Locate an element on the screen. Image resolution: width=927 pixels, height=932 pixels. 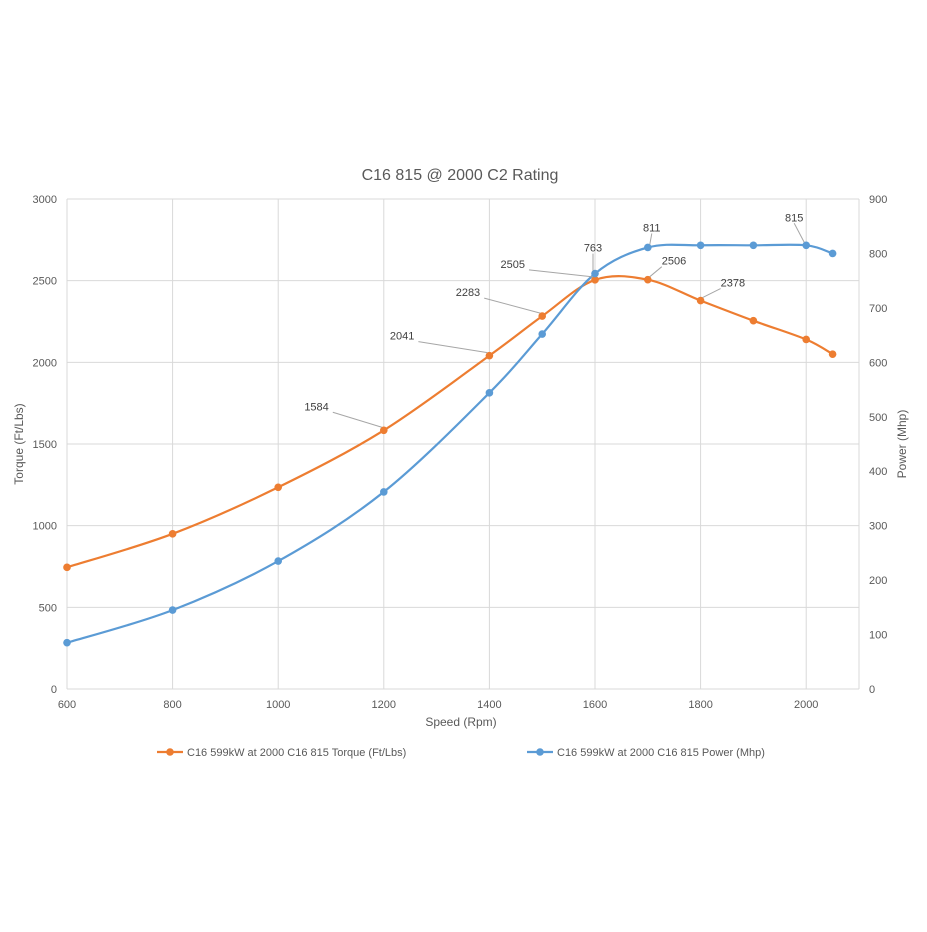
y-tick-label: 1000 is located at coordinates (45, 527).